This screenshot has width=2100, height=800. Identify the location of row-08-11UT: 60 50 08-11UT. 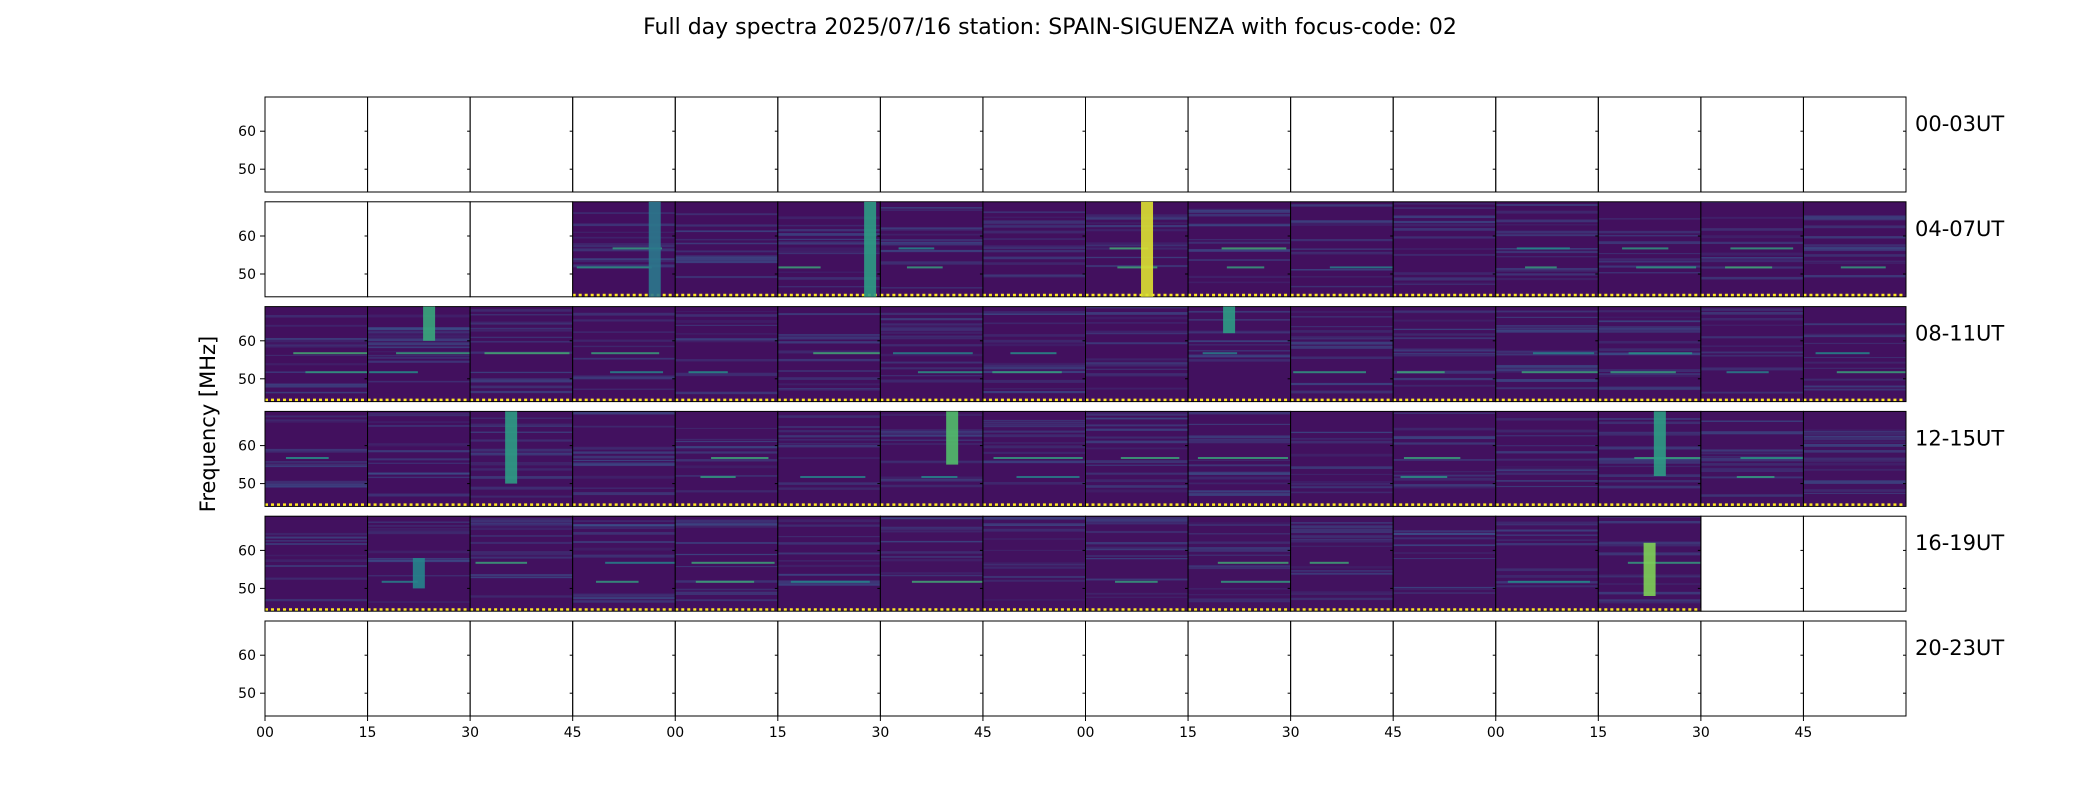
(1121, 354).